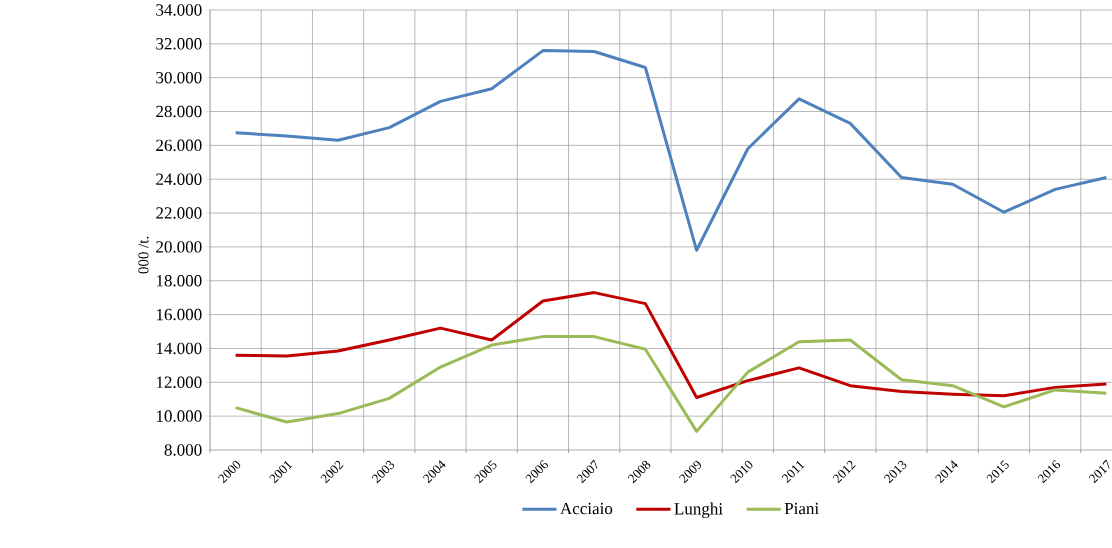 Image resolution: width=1112 pixels, height=548 pixels. What do you see at coordinates (229, 472) in the screenshot?
I see `x-tick-label: 2000` at bounding box center [229, 472].